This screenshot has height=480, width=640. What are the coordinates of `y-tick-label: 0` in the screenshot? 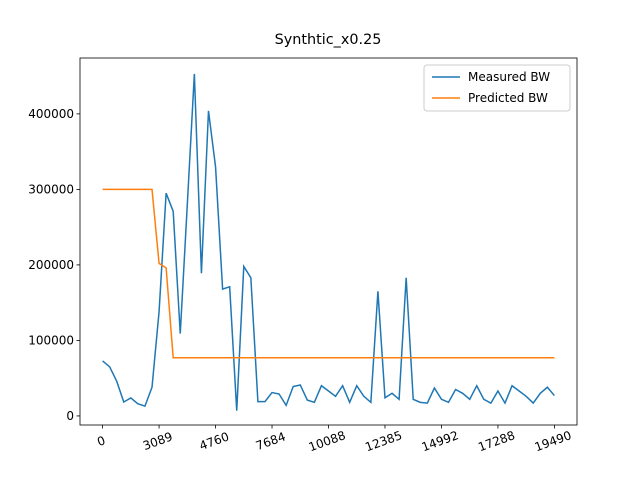 It's located at (70, 416).